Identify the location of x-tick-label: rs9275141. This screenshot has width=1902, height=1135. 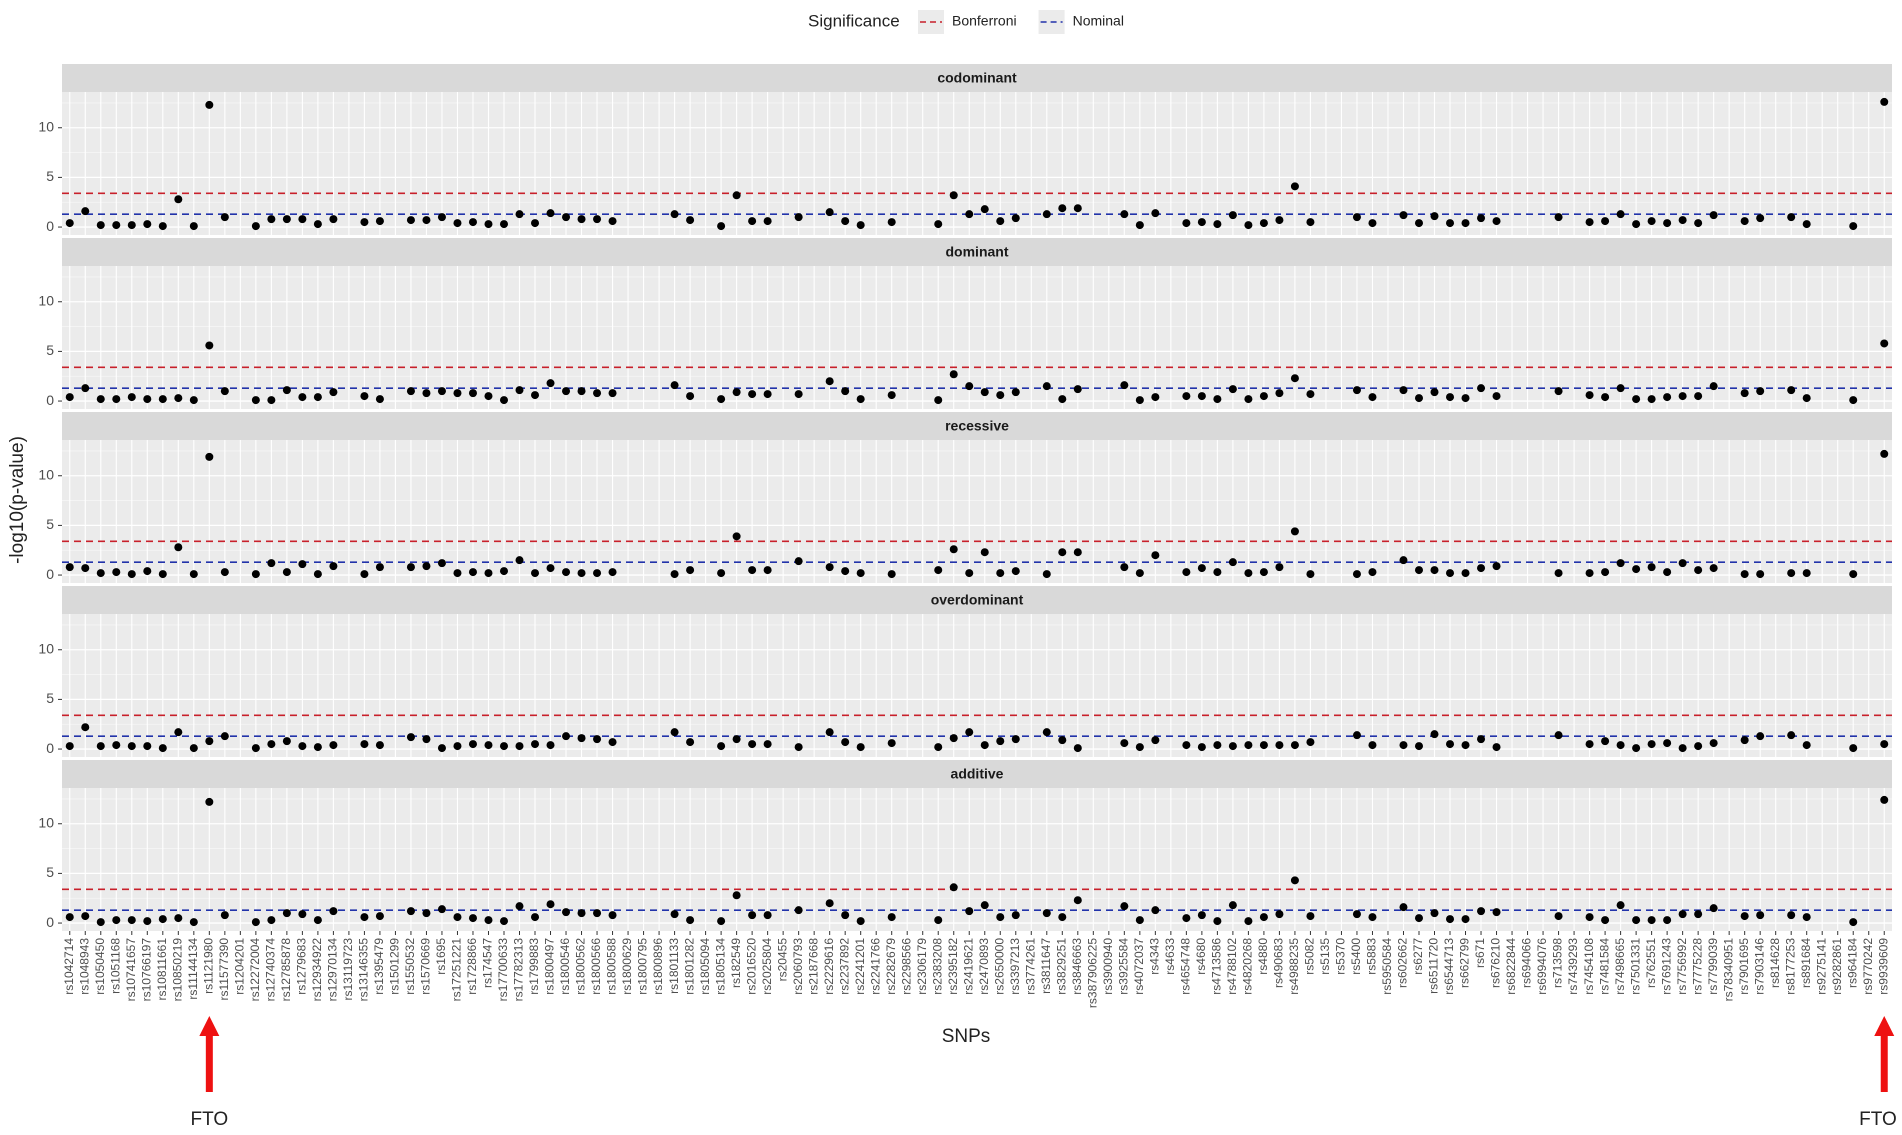
(1821, 966).